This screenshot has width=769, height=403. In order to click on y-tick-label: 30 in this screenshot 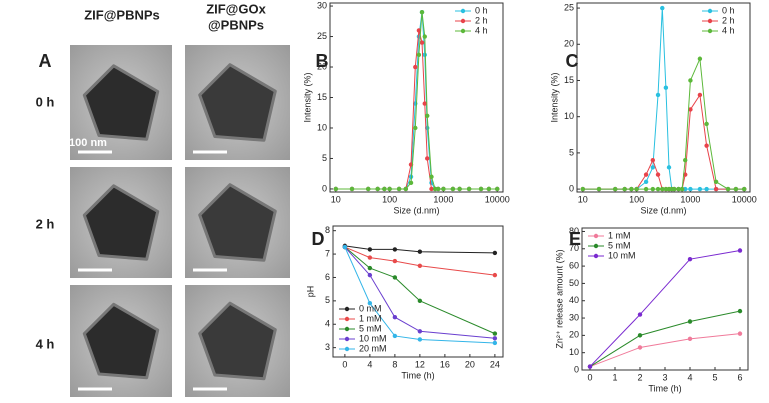, I will do `click(322, 5)`.